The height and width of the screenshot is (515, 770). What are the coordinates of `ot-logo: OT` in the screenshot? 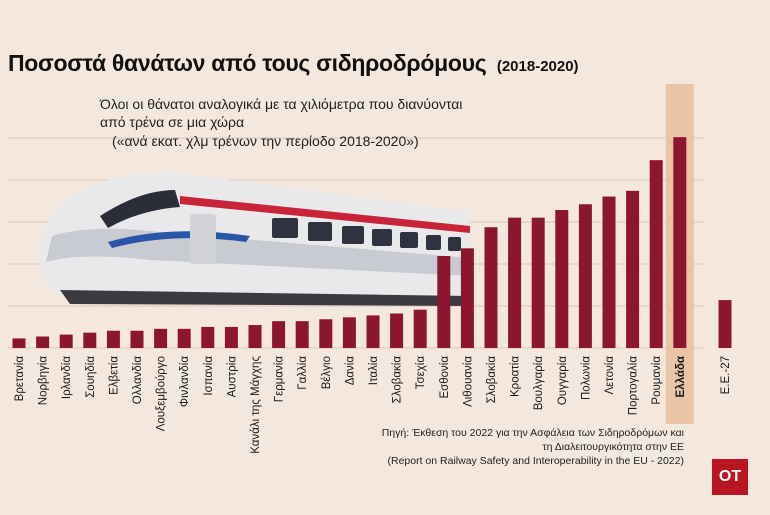 It's located at (730, 477).